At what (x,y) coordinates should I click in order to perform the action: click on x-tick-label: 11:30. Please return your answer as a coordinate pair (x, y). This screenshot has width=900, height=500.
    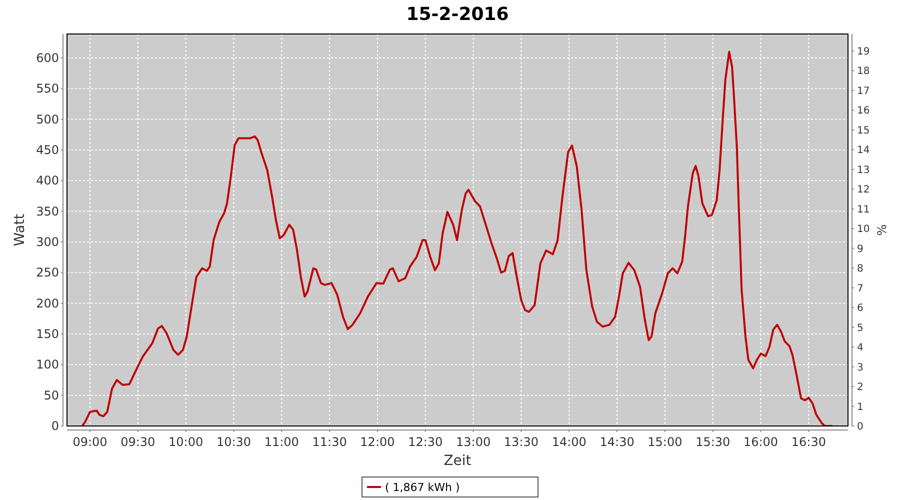
    Looking at the image, I should click on (329, 442).